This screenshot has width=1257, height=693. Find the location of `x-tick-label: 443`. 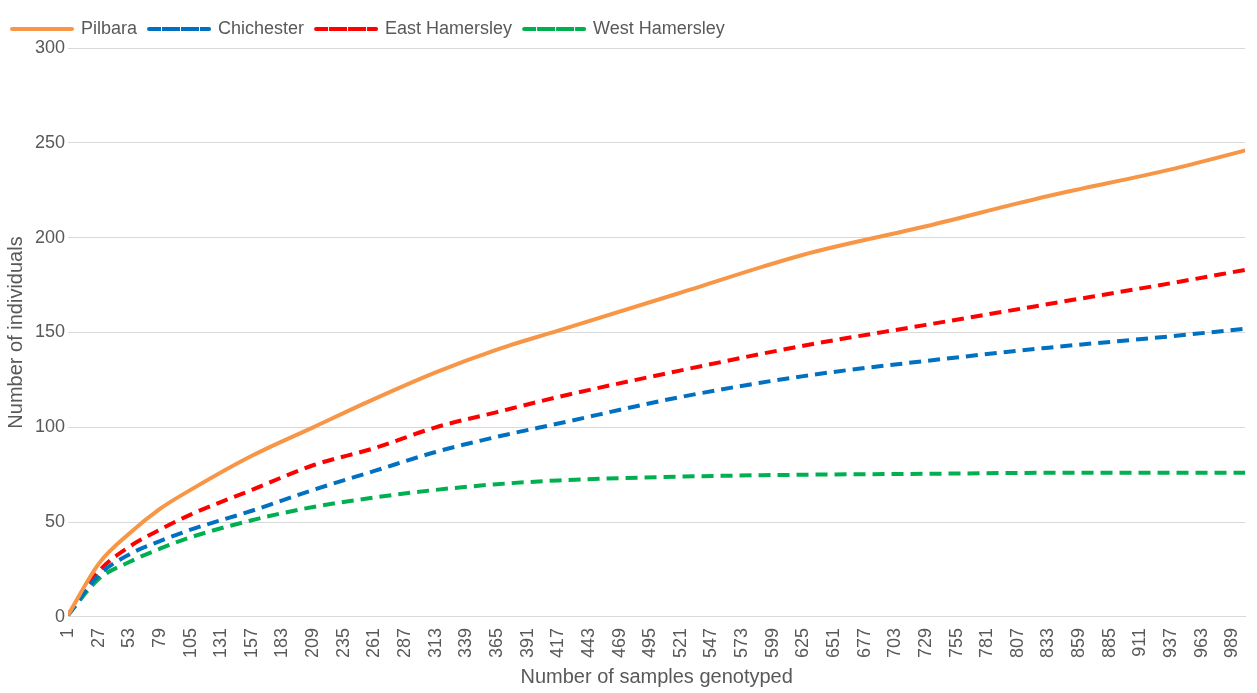

x-tick-label: 443 is located at coordinates (587, 643).